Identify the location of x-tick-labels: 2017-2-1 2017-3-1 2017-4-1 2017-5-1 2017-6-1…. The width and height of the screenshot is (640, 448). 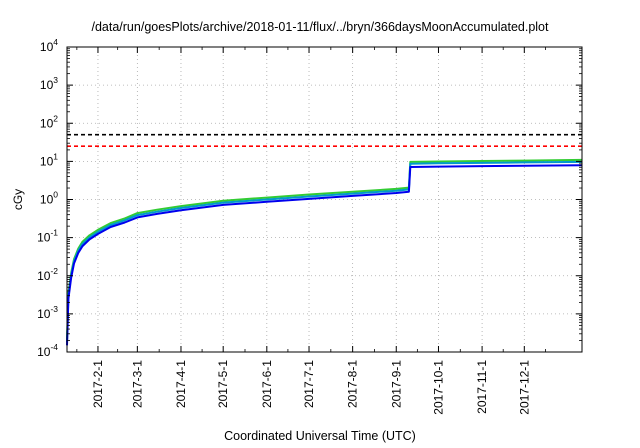
(311, 387).